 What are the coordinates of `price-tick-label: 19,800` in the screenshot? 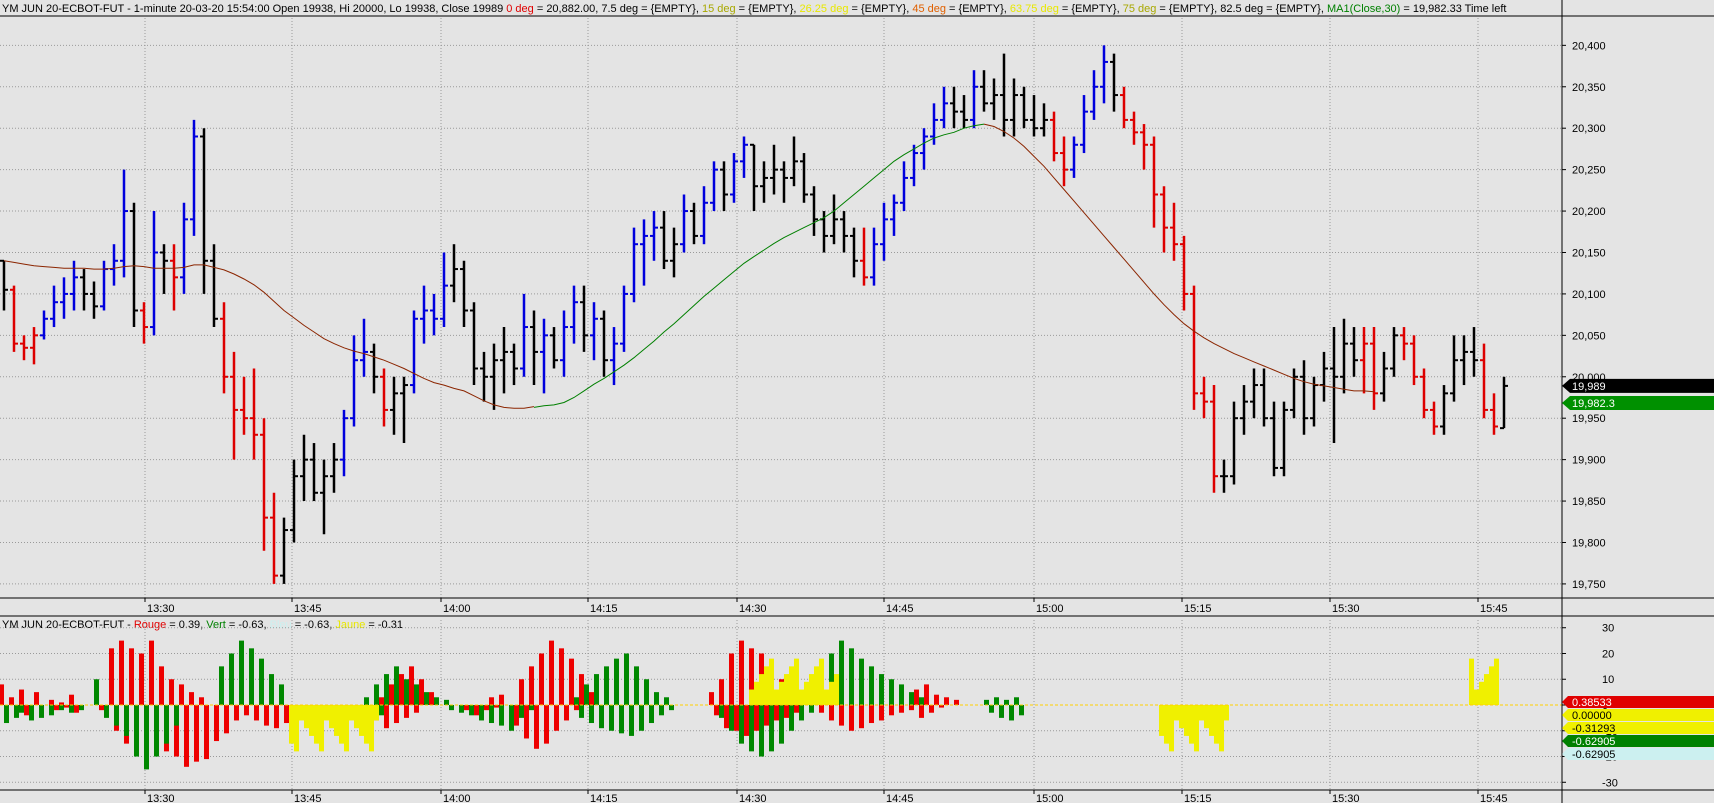 It's located at (1589, 543).